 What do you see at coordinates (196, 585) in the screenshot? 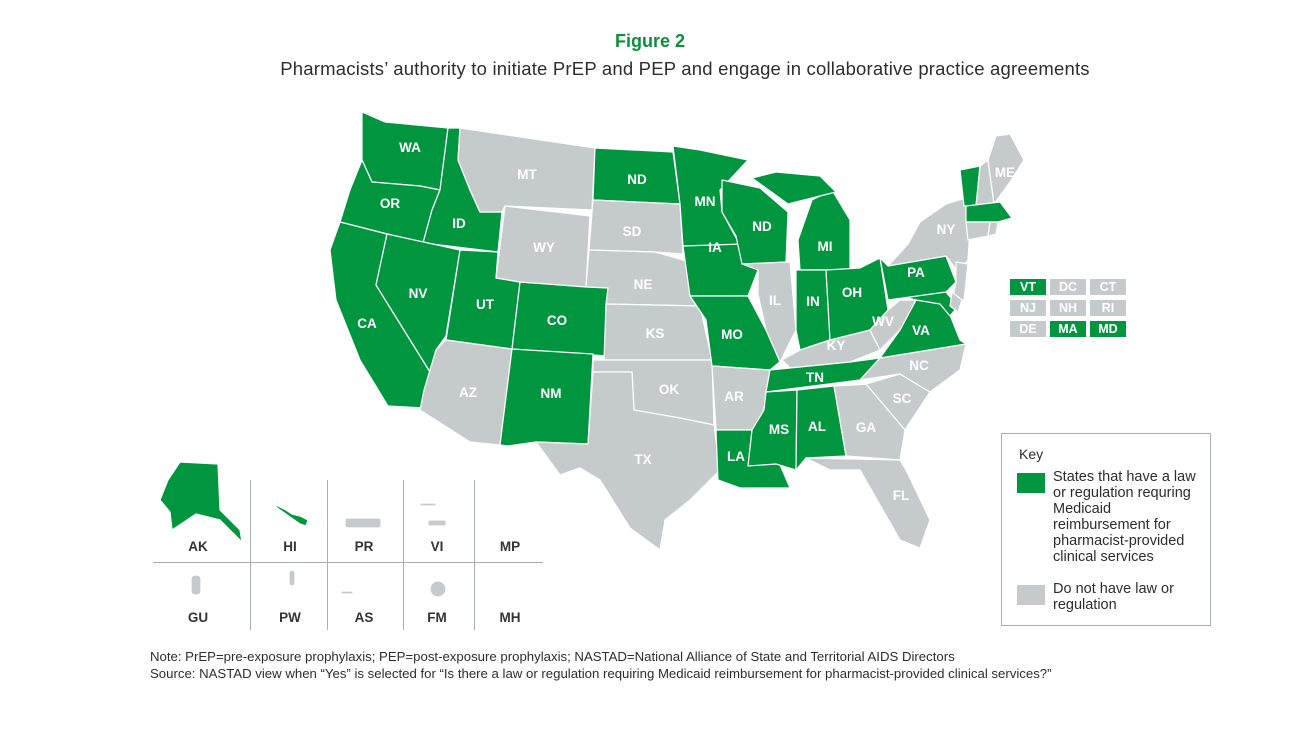
I see `territory-gu-shape` at bounding box center [196, 585].